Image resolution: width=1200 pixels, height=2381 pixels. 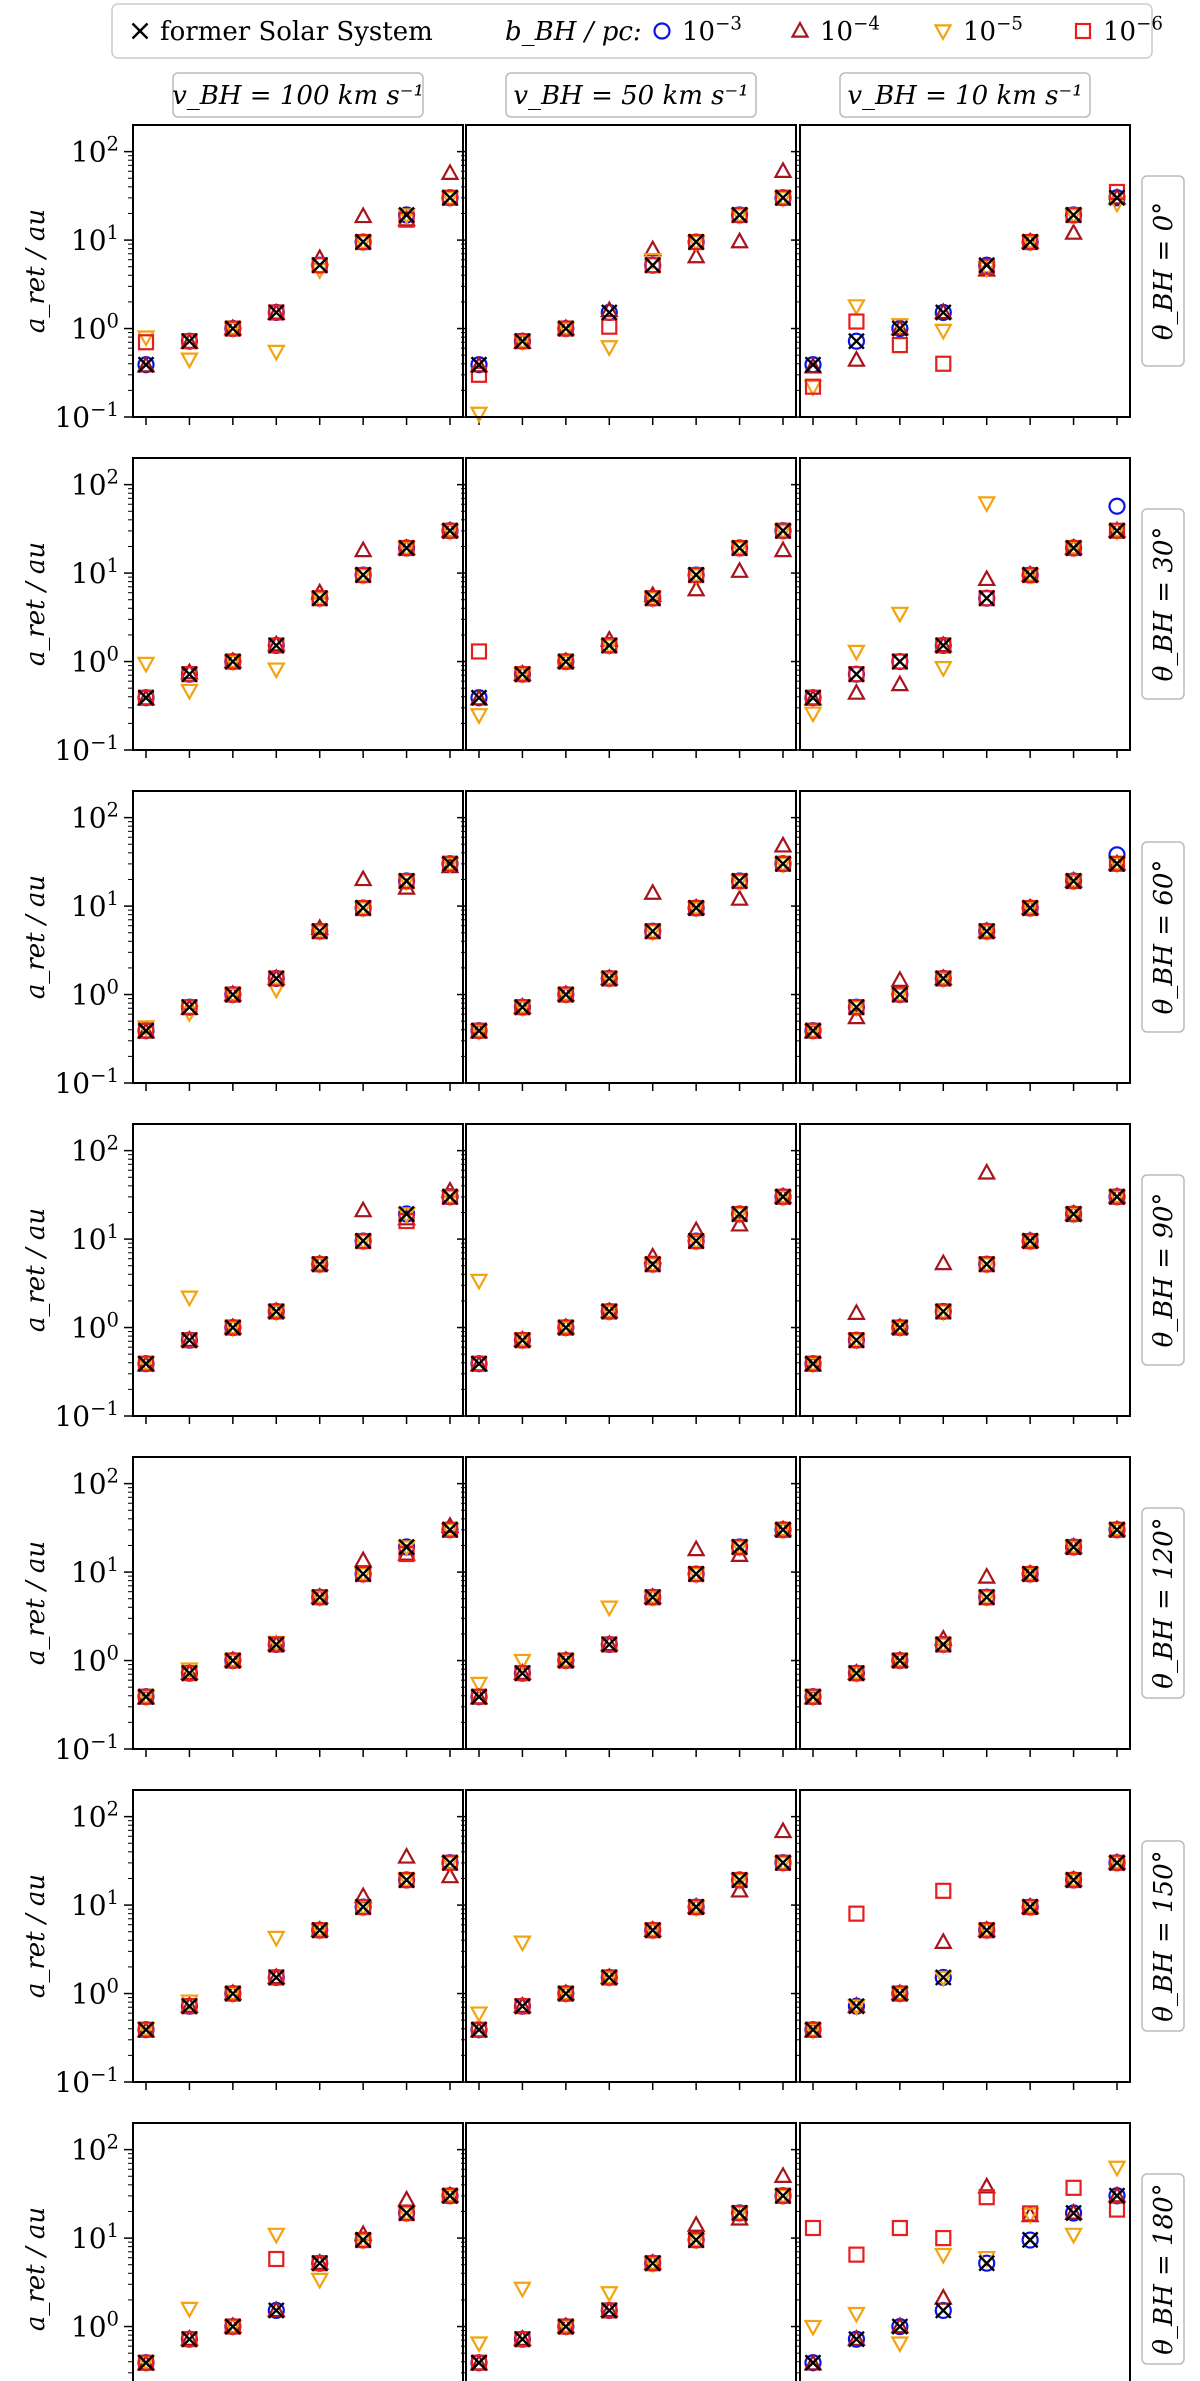 What do you see at coordinates (95, 2325) in the screenshot?
I see `y-tick-label: 10⁰` at bounding box center [95, 2325].